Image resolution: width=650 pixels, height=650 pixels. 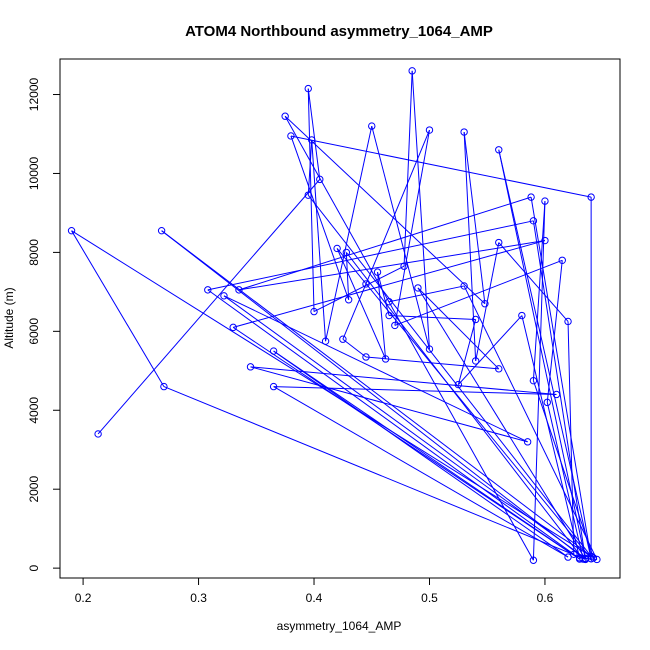 I want to click on chart-title: ATOM4 Northbound asymmetry_1064_AMP, so click(x=339, y=31).